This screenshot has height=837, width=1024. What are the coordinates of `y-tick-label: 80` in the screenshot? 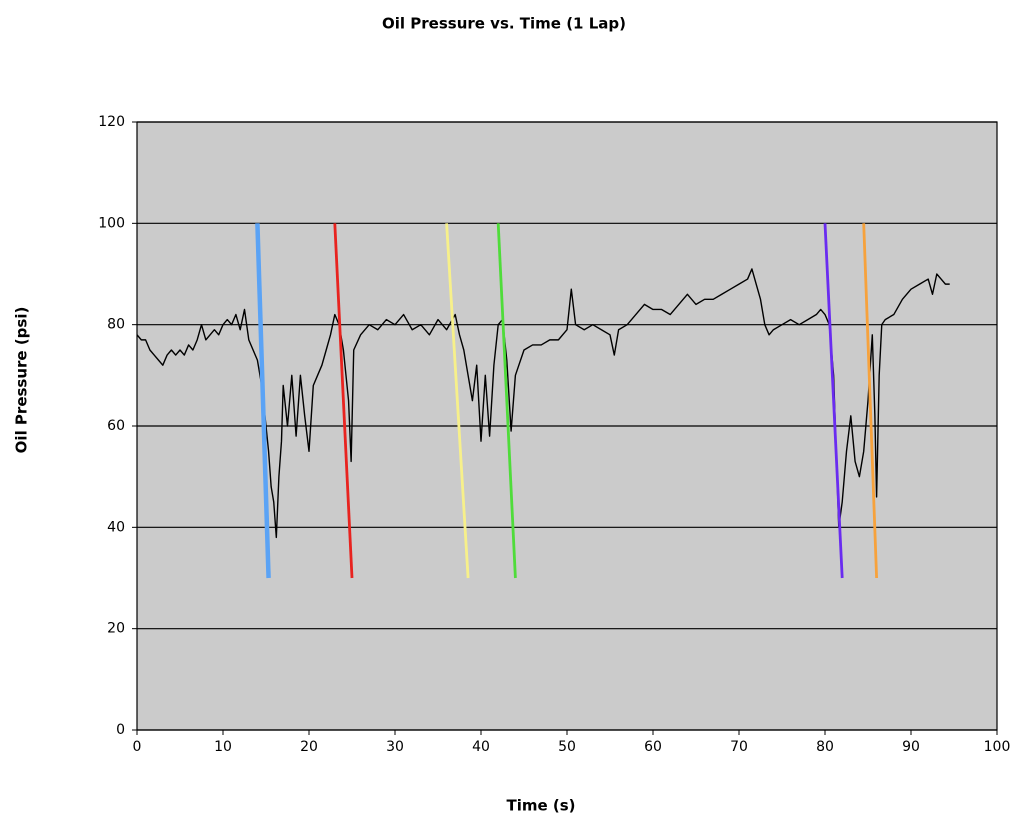 It's located at (116, 325).